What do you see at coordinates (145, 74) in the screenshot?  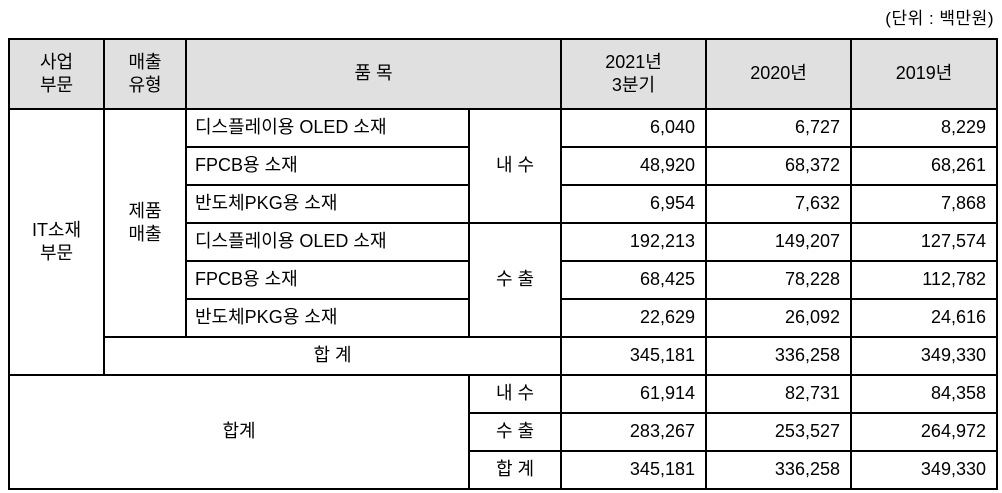 I see `header-sales-type: 매출 유형` at bounding box center [145, 74].